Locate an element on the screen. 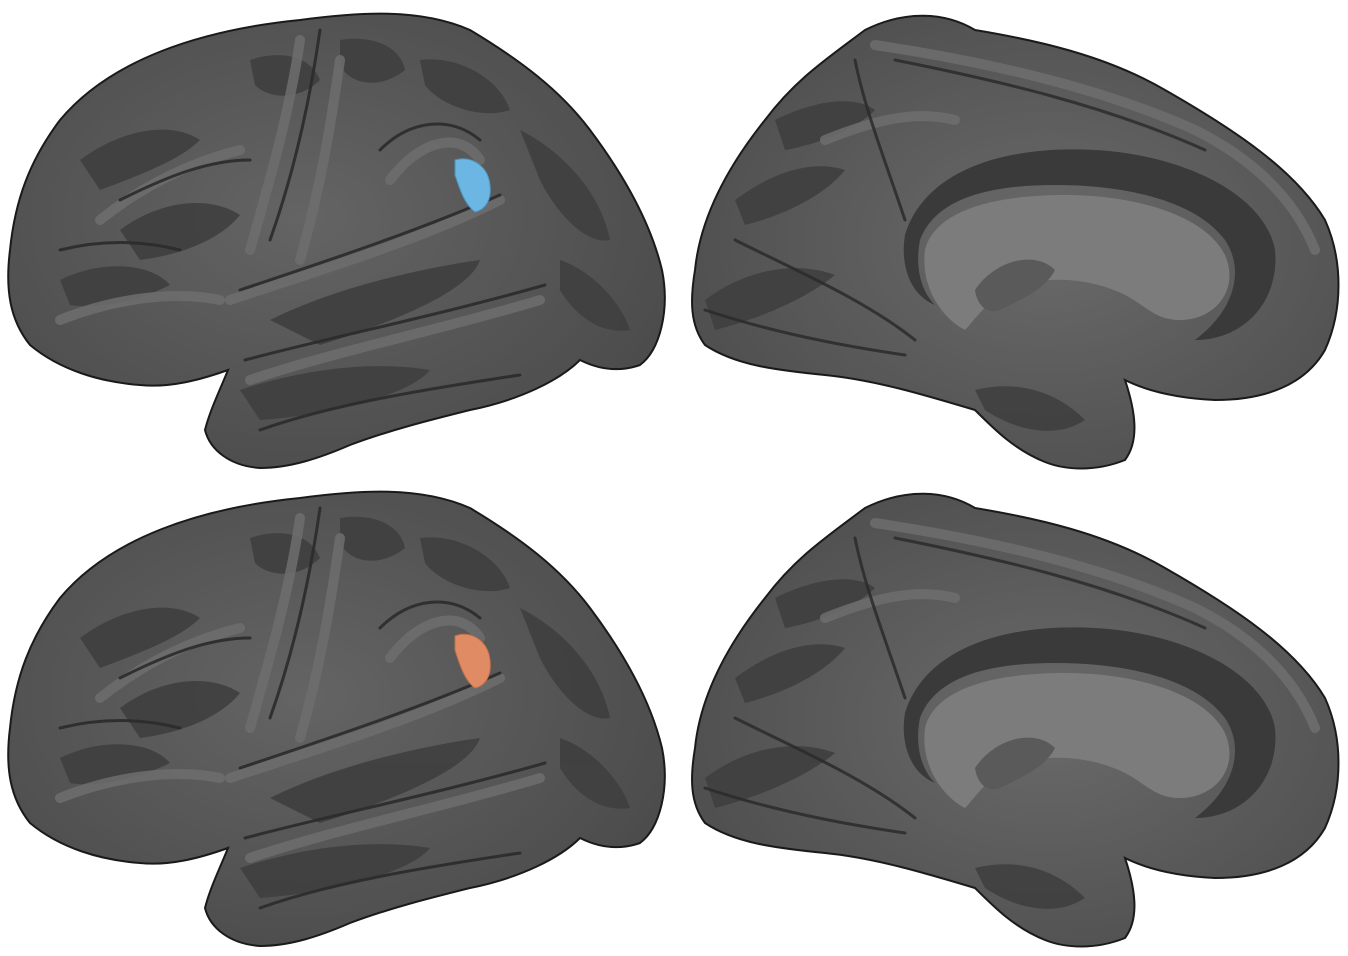 This screenshot has height=956, width=1348. overlay-blue-region is located at coordinates (472, 185).